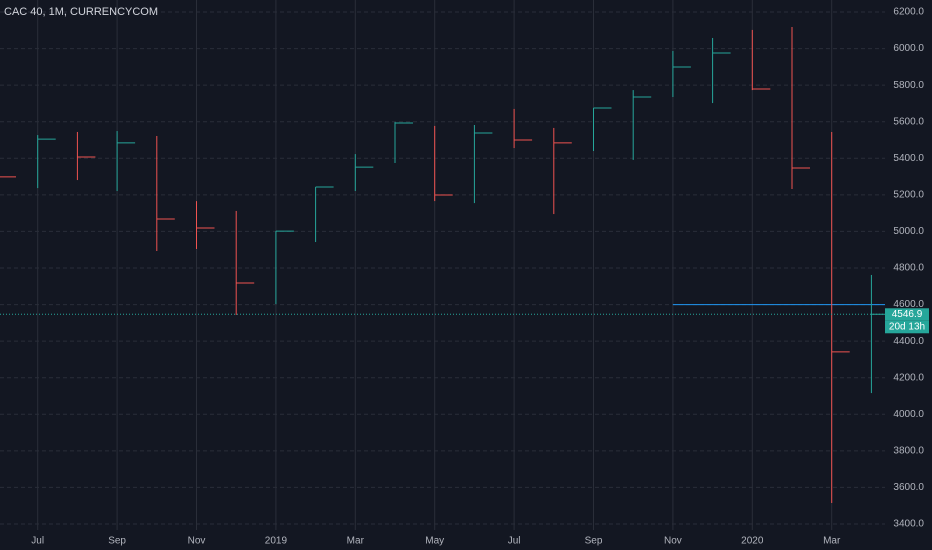 The height and width of the screenshot is (550, 932). I want to click on chart-title: CAC 40, 1M, CURRENCYCOM, so click(81, 12).